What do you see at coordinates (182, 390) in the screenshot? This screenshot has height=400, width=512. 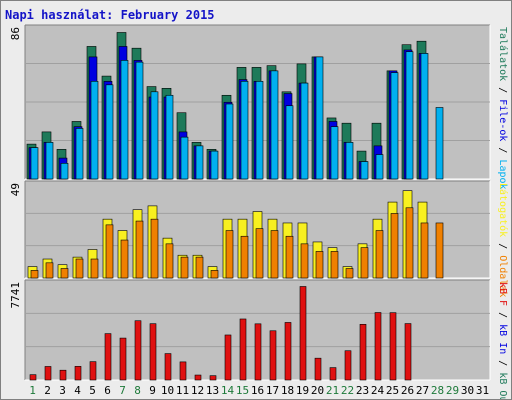 I see `x-tick-label: 11` at bounding box center [182, 390].